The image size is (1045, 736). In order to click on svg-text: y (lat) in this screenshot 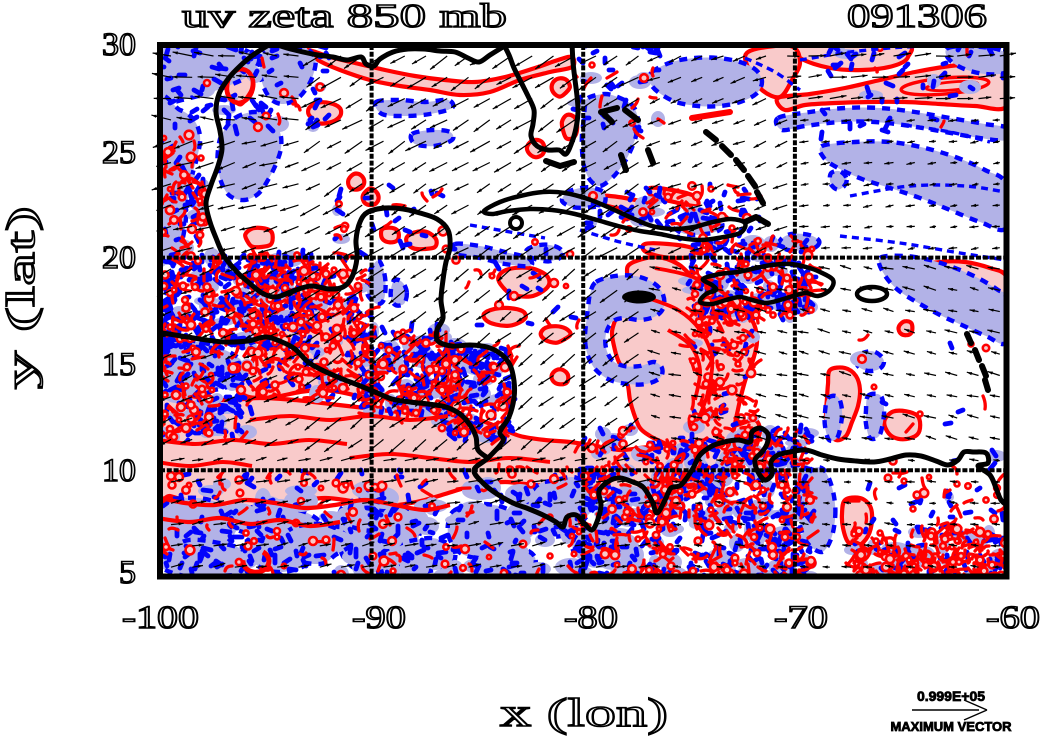, I will do `click(21, 297)`.